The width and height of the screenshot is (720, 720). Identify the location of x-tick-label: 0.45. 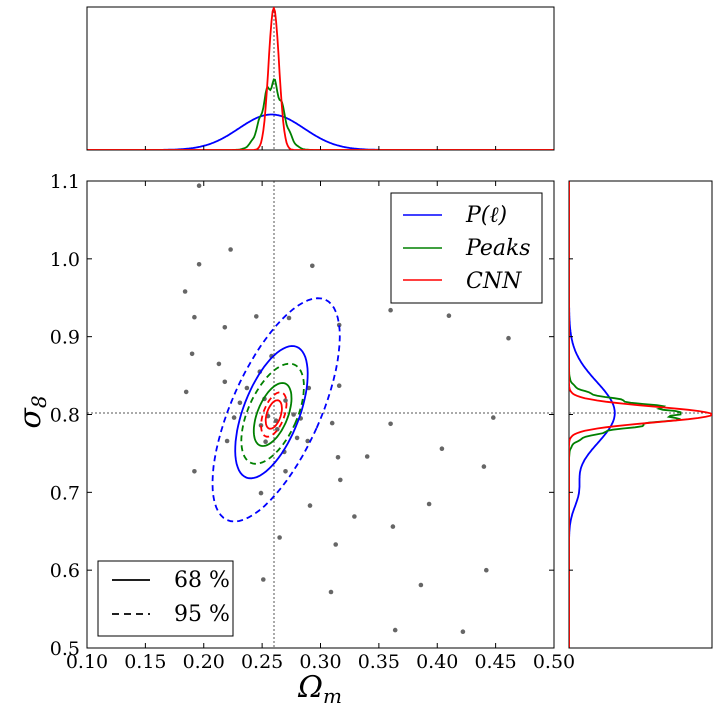
(495, 662).